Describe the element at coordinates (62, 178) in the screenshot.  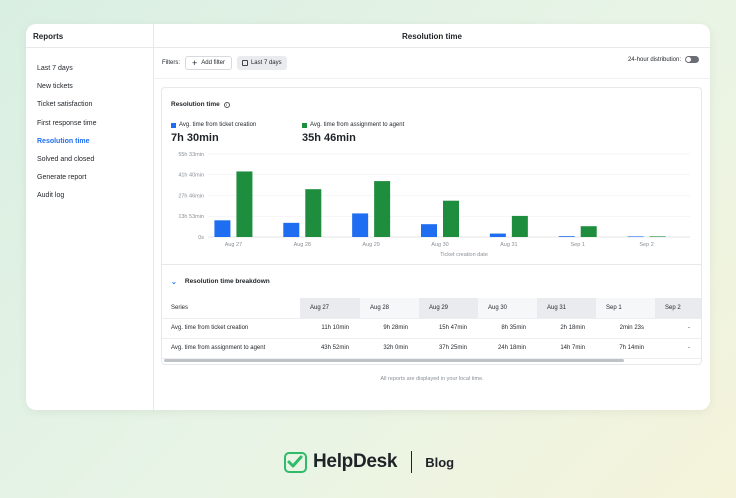
I see `sidebar-item-generate-report: Generate report` at that location.